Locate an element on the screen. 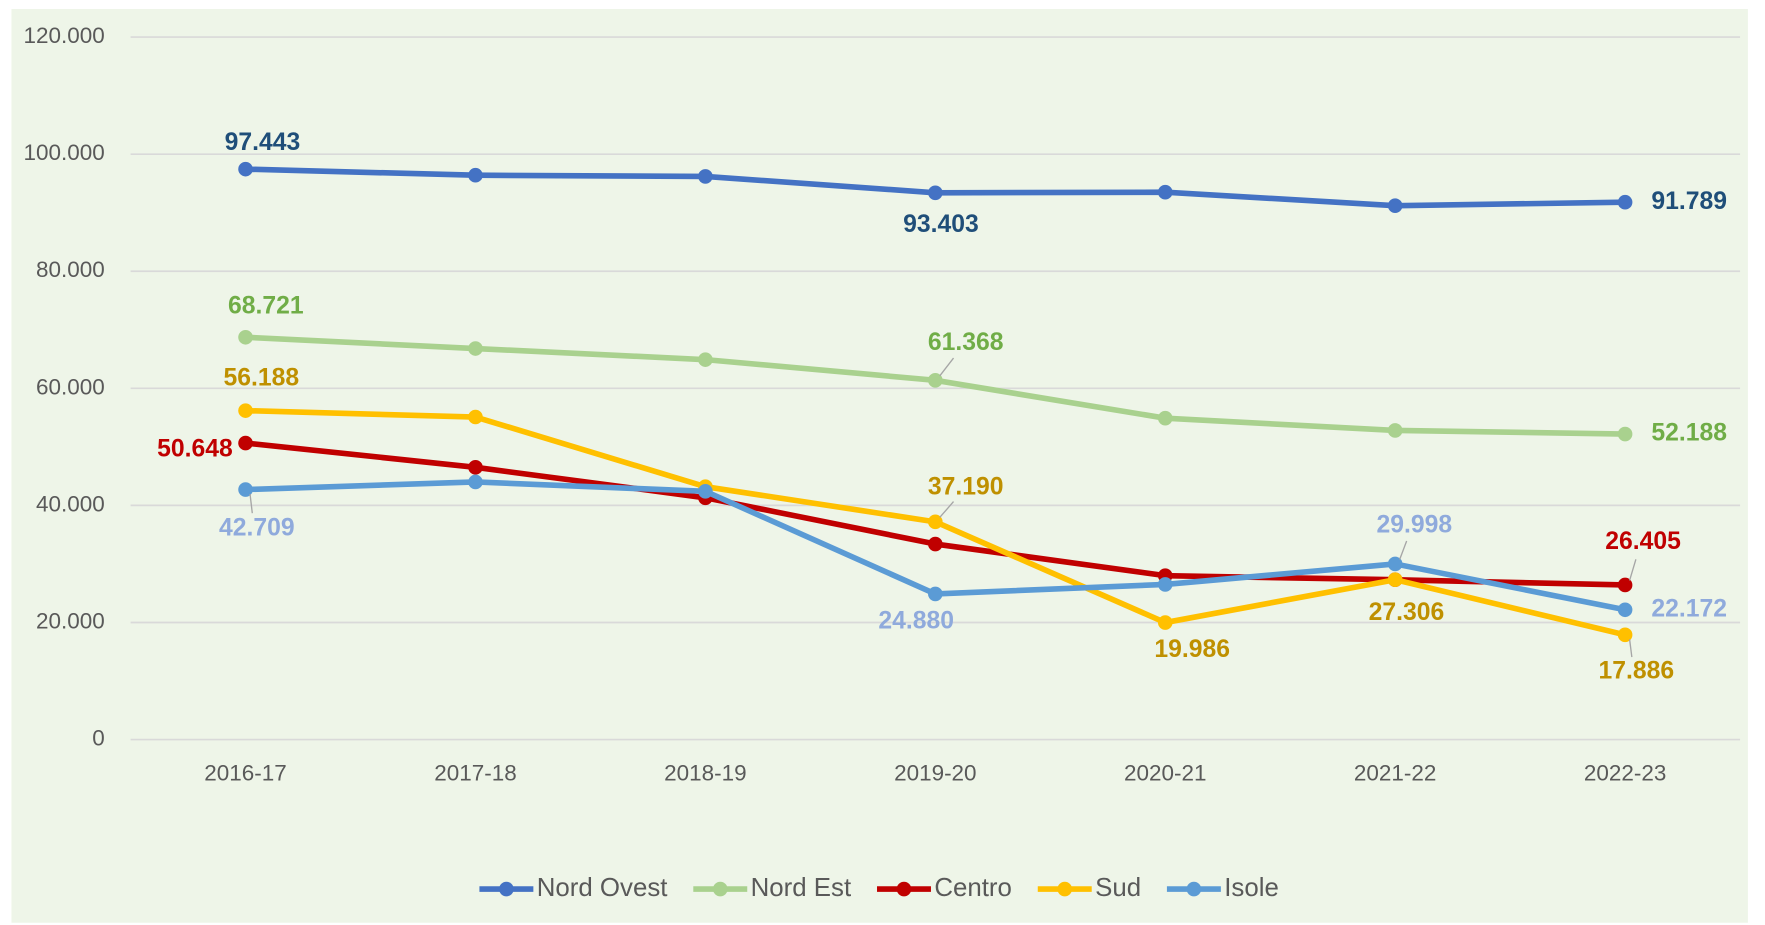 This screenshot has height=925, width=1765. x-tick-label: 2018-19 is located at coordinates (705, 772).